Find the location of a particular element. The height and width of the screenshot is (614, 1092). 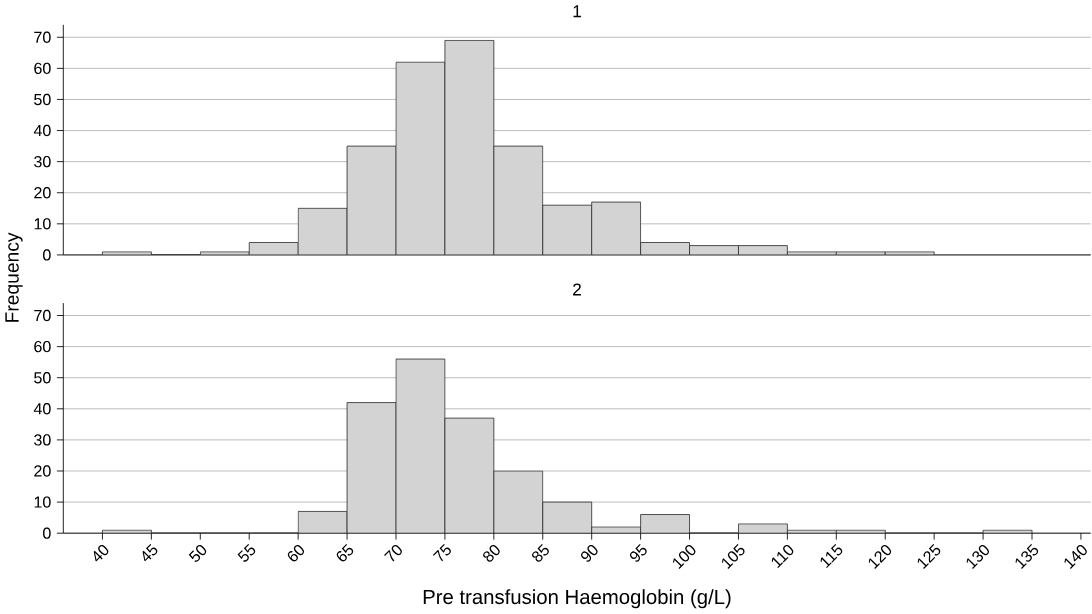

x-axis-title: Pre transfusion Haemoglobin (g/L) is located at coordinates (577, 599).